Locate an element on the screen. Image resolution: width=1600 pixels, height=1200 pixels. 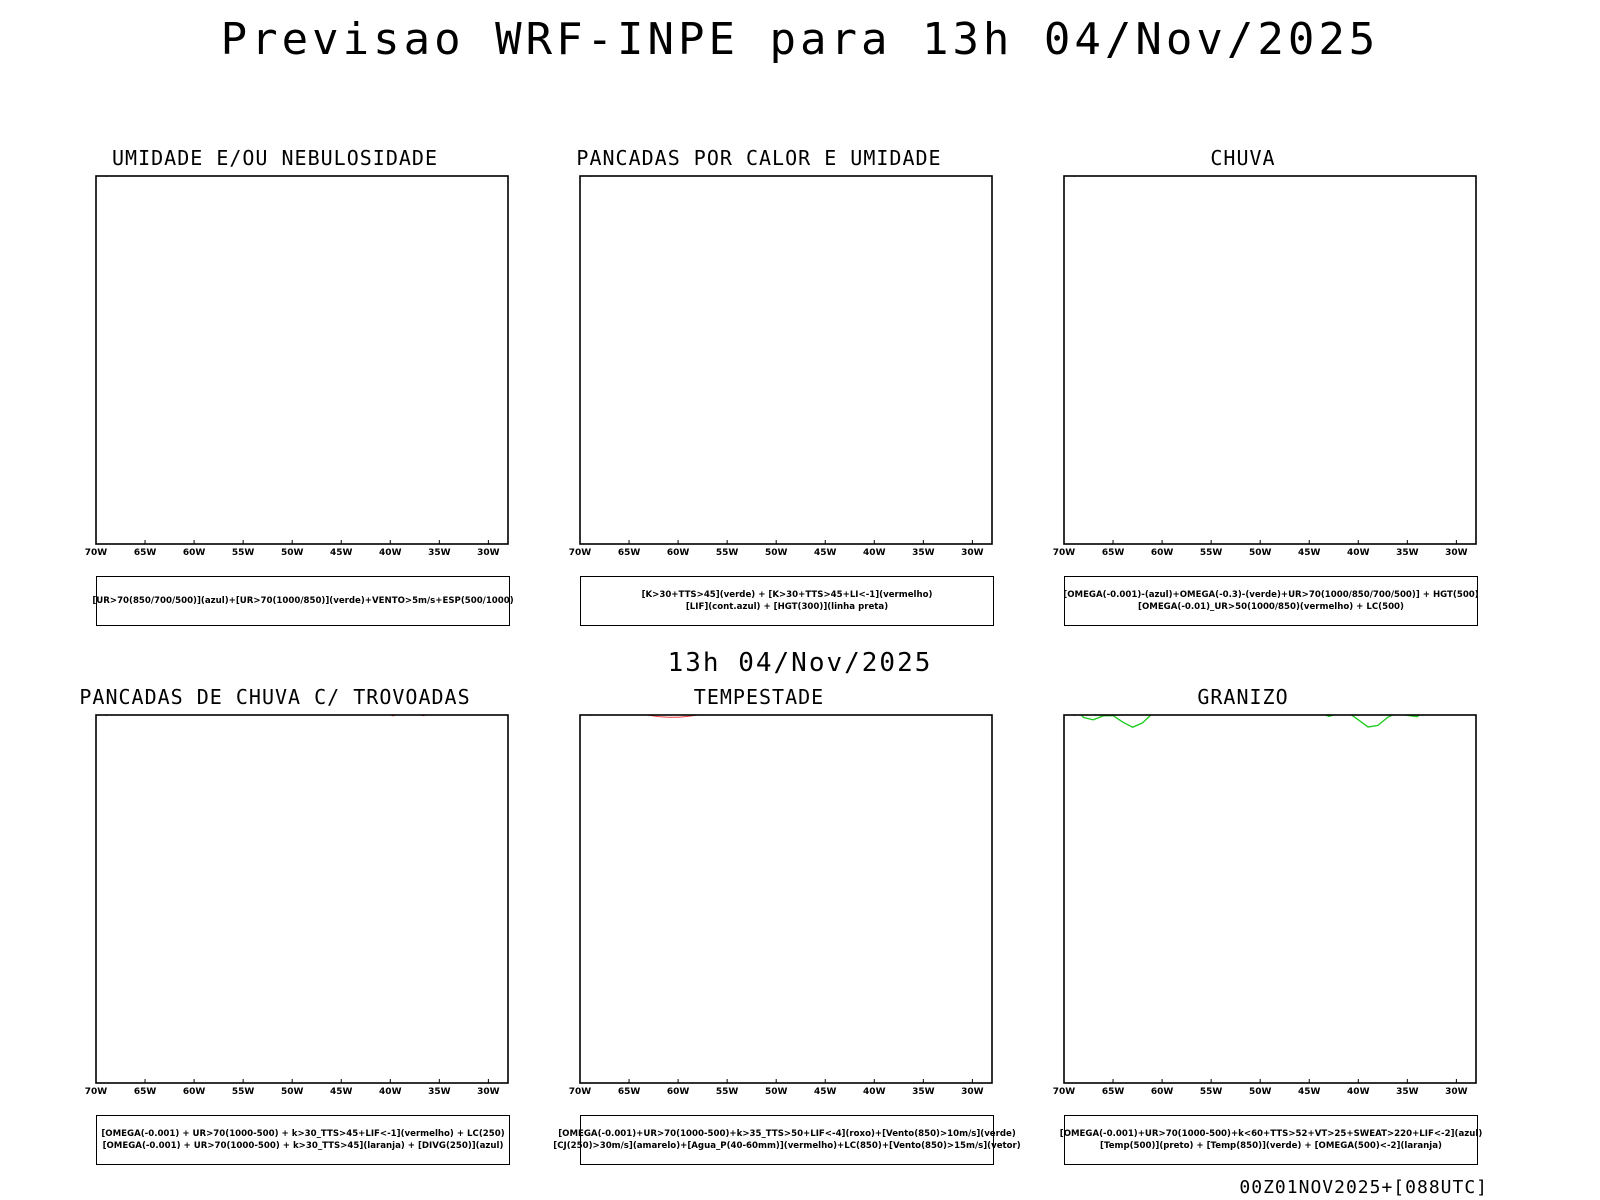
run-time-footer: 00Z01NOV2025+[088UTC] is located at coordinates (1363, 1187).